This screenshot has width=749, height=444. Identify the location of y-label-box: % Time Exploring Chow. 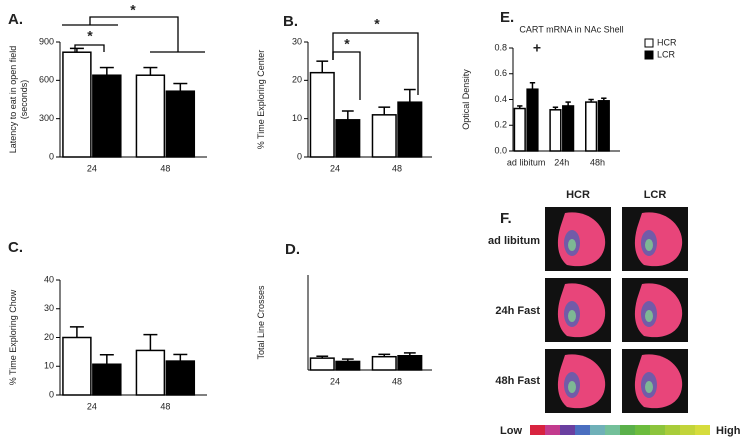
(13, 337).